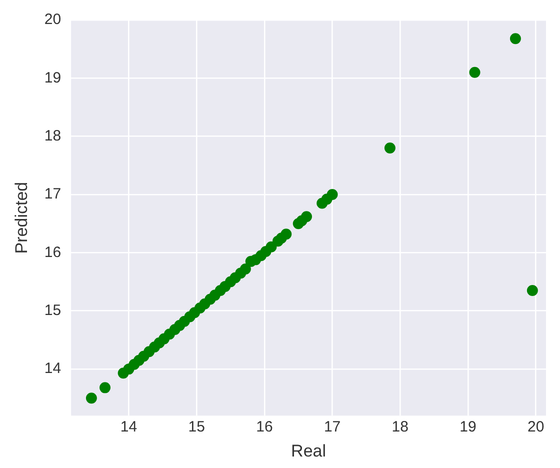  What do you see at coordinates (53, 19) in the screenshot?
I see `y-tick-label: 20` at bounding box center [53, 19].